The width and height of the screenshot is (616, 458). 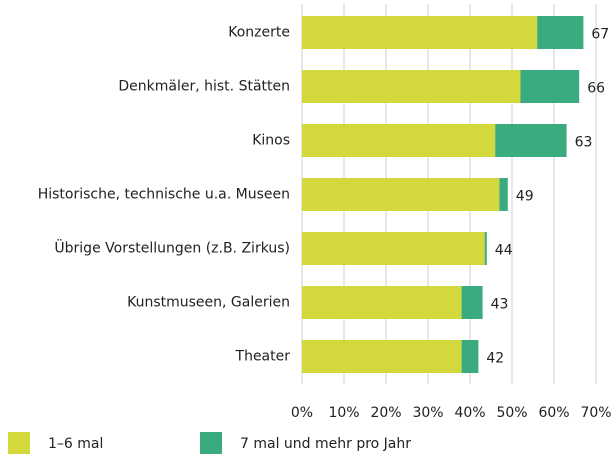 What do you see at coordinates (600, 35) in the screenshot?
I see `total-label: 67` at bounding box center [600, 35].